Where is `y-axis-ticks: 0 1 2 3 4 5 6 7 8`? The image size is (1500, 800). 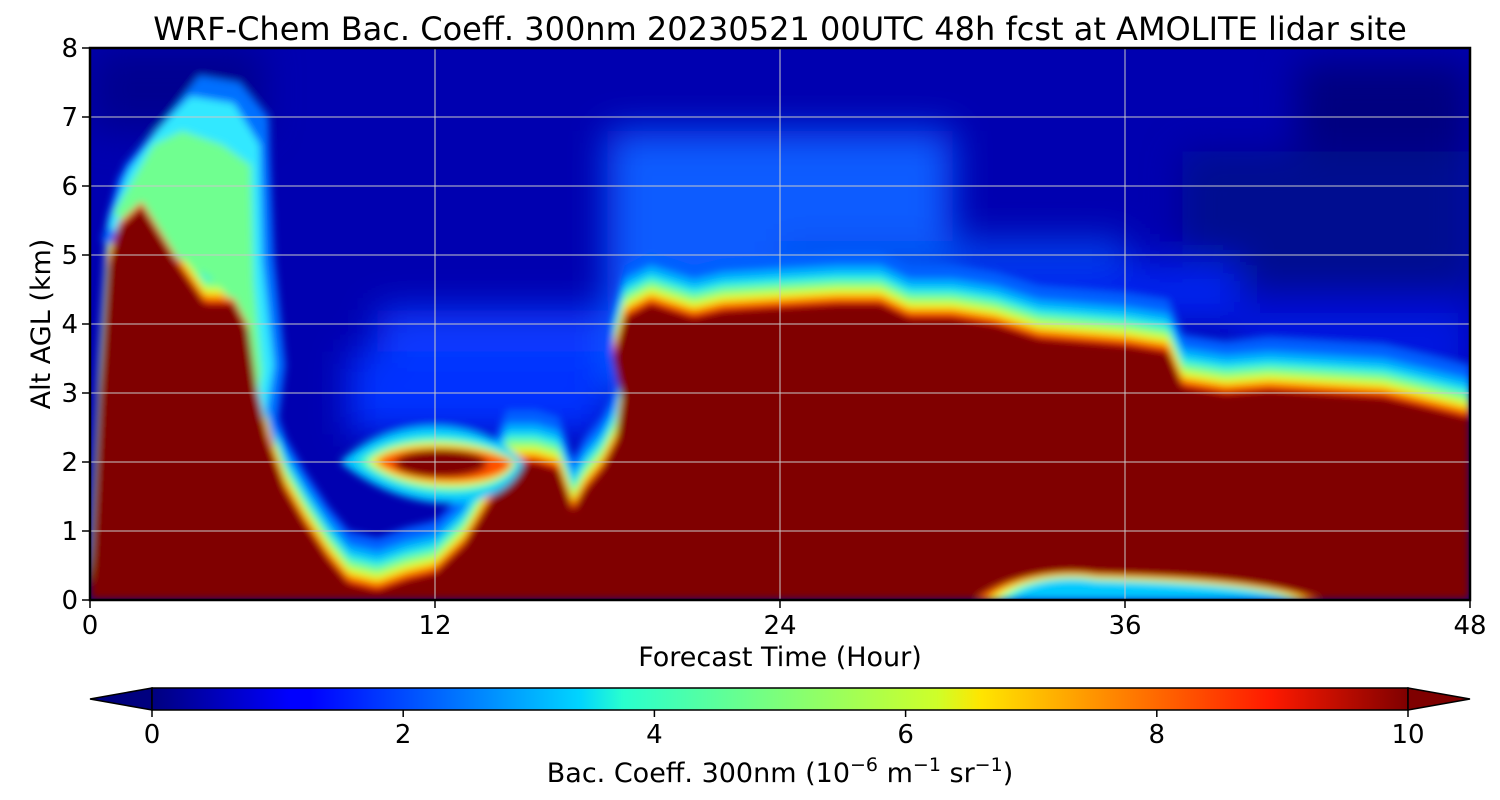
y-axis-ticks: 0 1 2 3 4 5 6 7 8 is located at coordinates (75, 325).